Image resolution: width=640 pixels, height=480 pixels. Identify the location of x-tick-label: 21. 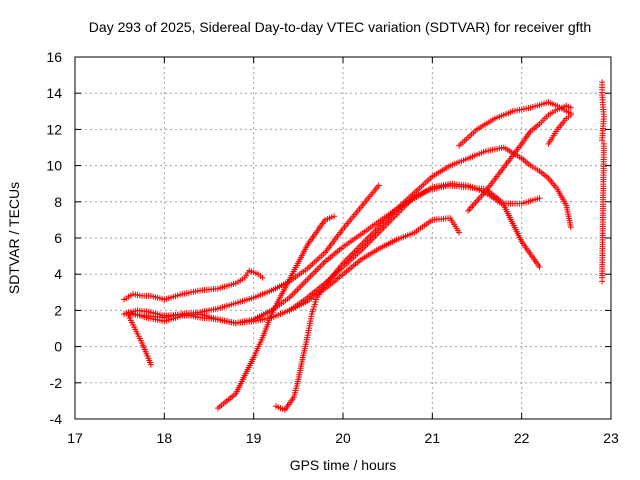
(433, 438).